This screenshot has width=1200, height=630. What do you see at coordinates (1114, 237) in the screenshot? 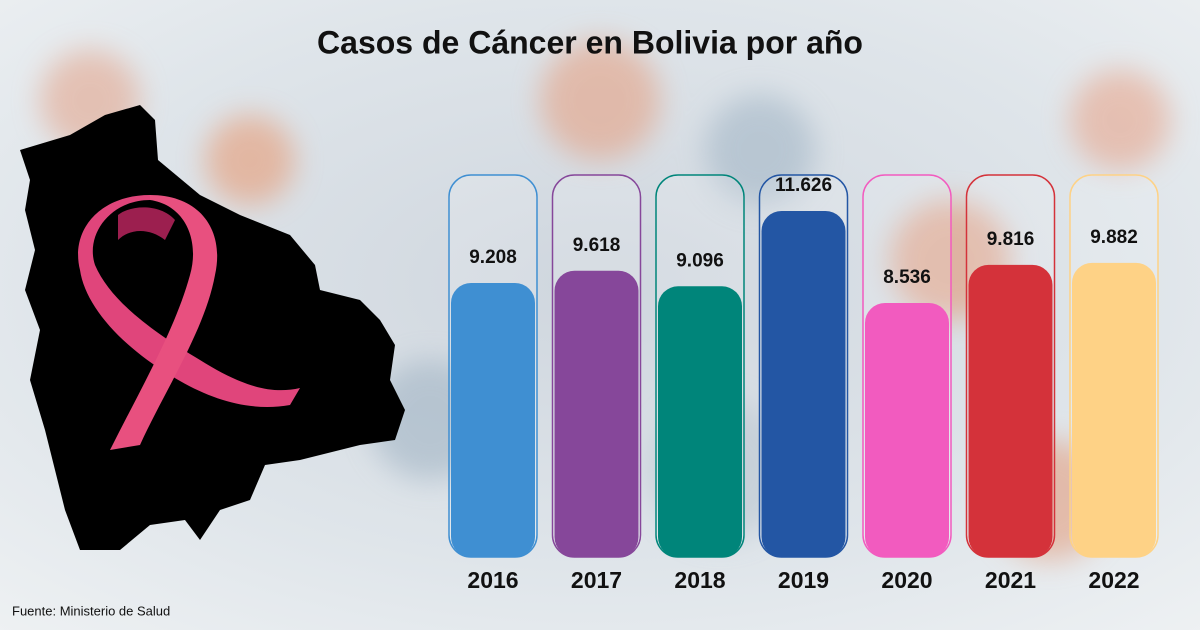
I see `value-label: 9.882` at bounding box center [1114, 237].